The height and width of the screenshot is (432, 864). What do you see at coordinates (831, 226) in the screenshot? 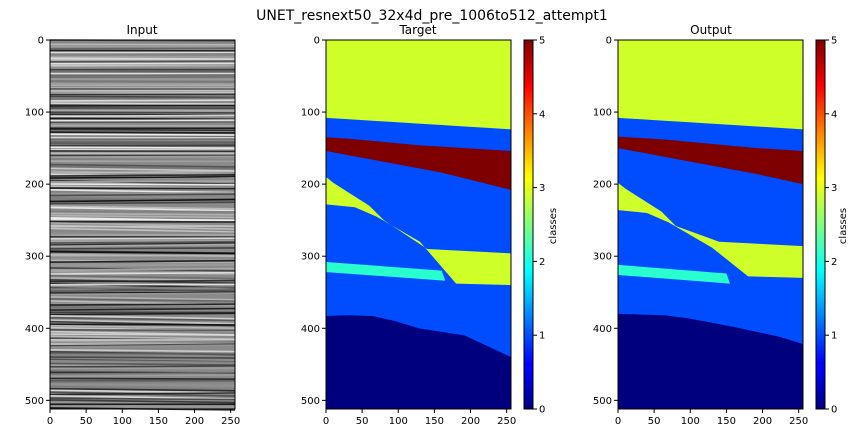
I see `output-colorbar-ticks: 0 1 2 3 4 5` at bounding box center [831, 226].